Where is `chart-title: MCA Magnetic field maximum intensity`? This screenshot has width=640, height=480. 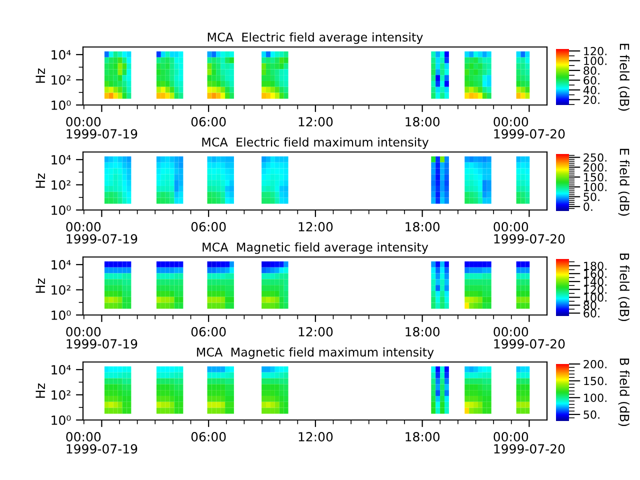 chart-title: MCA Magnetic field maximum intensity is located at coordinates (315, 353).